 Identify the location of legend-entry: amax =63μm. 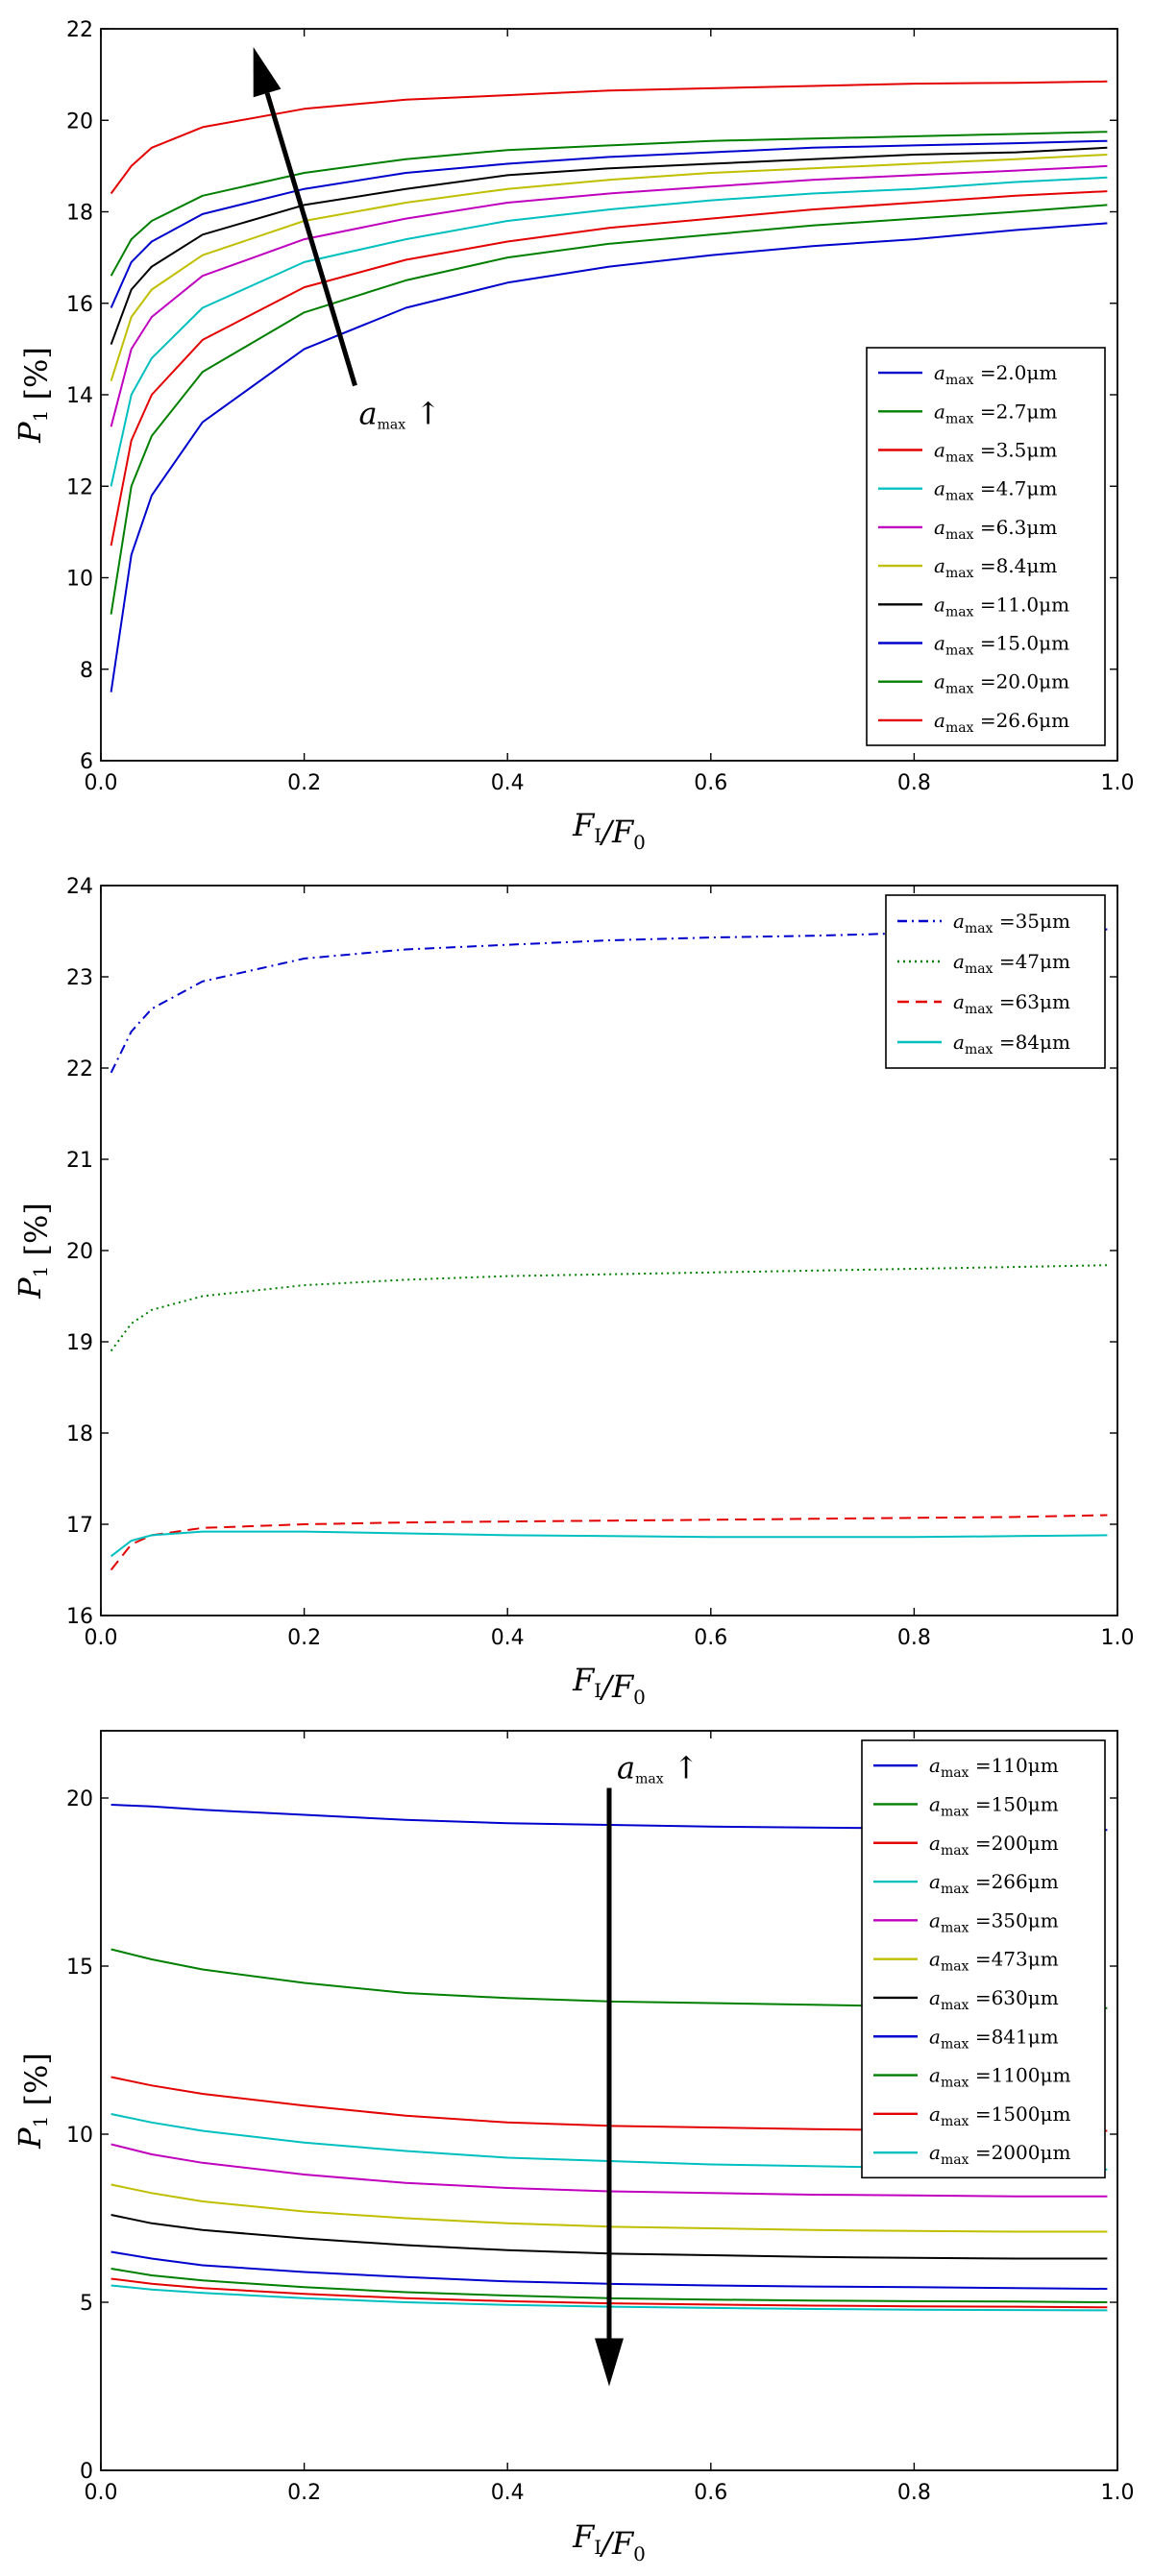
(1012, 1003).